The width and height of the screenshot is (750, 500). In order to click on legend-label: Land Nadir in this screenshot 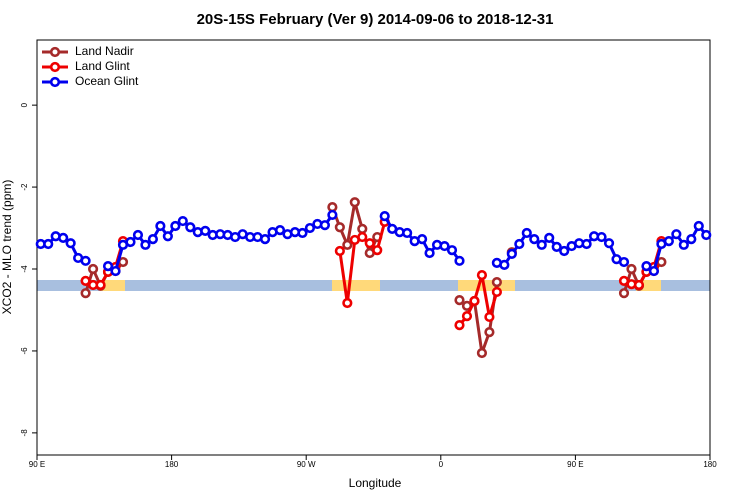, I will do `click(104, 51)`.